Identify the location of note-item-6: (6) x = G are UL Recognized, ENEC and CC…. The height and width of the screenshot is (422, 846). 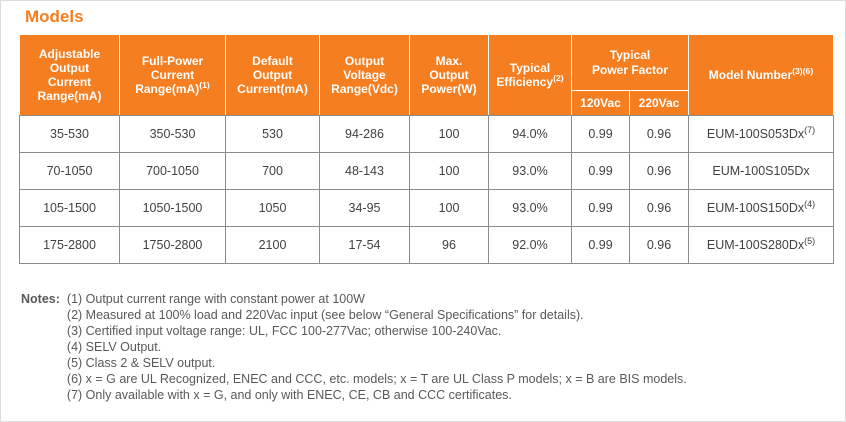
(376, 379).